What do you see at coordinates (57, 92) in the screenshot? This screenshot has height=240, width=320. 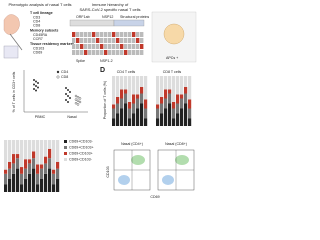 I see `dot-plot` at bounding box center [57, 92].